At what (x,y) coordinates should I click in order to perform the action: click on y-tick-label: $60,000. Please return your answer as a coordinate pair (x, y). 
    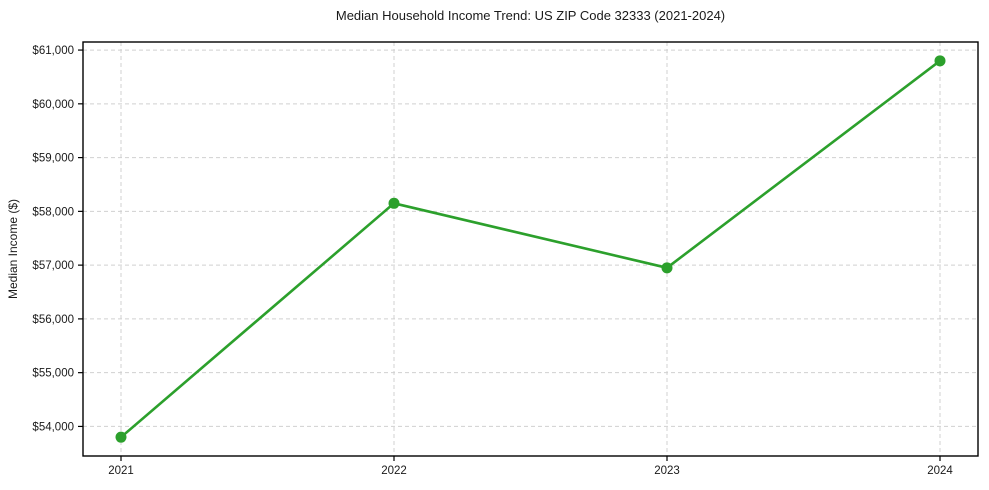
    Looking at the image, I should click on (53, 105).